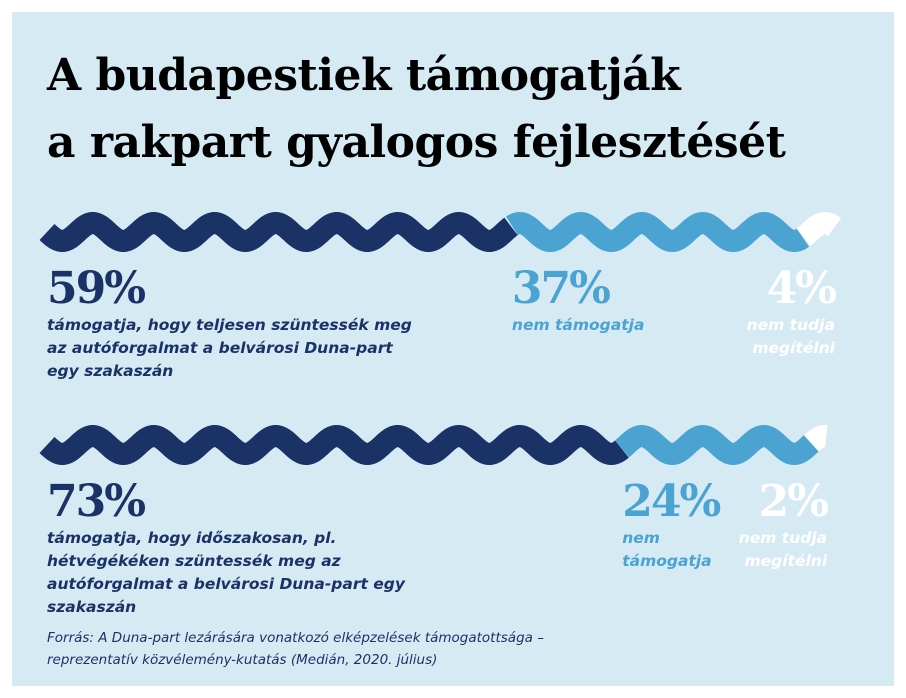  What do you see at coordinates (793, 501) in the screenshot?
I see `value-label: 2%` at bounding box center [793, 501].